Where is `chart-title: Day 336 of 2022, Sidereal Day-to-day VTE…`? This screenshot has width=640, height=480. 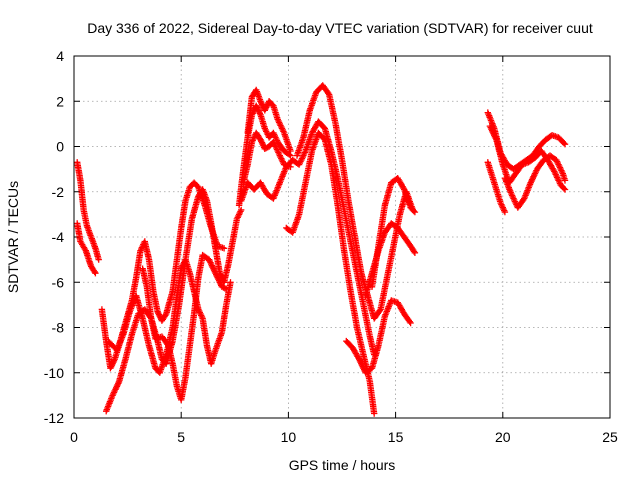
chart-title: Day 336 of 2022, Sidereal Day-to-day VTE… is located at coordinates (340, 28).